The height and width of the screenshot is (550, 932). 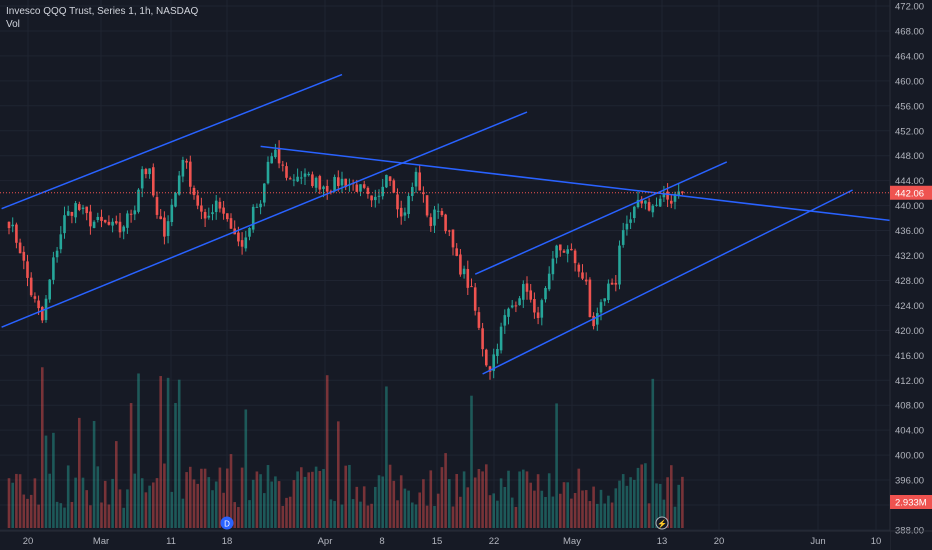 What do you see at coordinates (909, 331) in the screenshot?
I see `price-tick-label: 420.00` at bounding box center [909, 331].